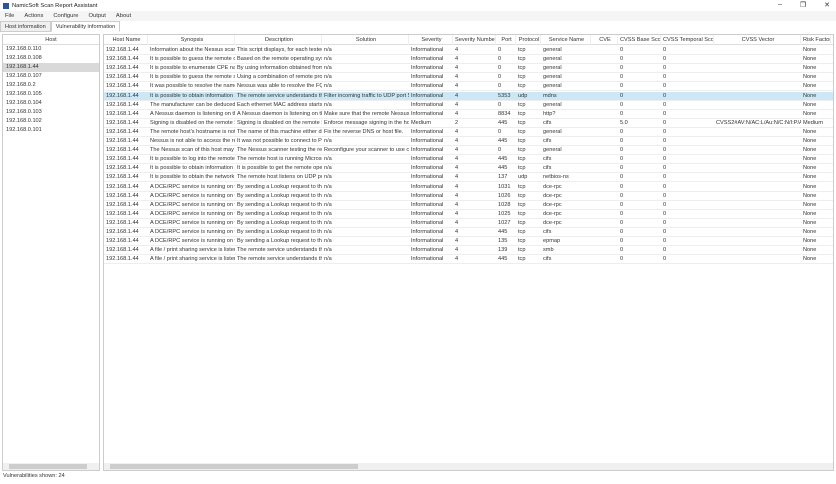  Describe the element at coordinates (779, 4) in the screenshot. I see `minimize-icon: –` at that location.